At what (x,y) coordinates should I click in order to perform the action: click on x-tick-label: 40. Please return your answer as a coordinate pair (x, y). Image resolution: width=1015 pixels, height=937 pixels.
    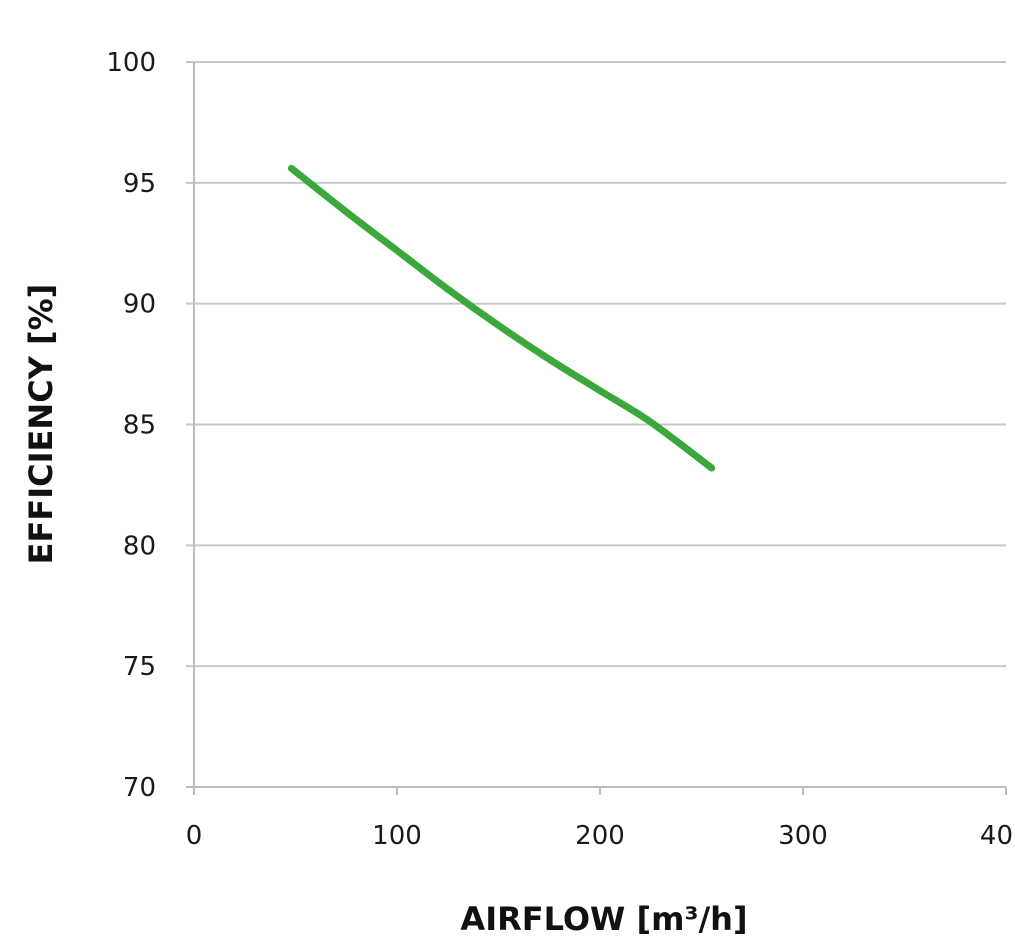
    Looking at the image, I should click on (996, 836).